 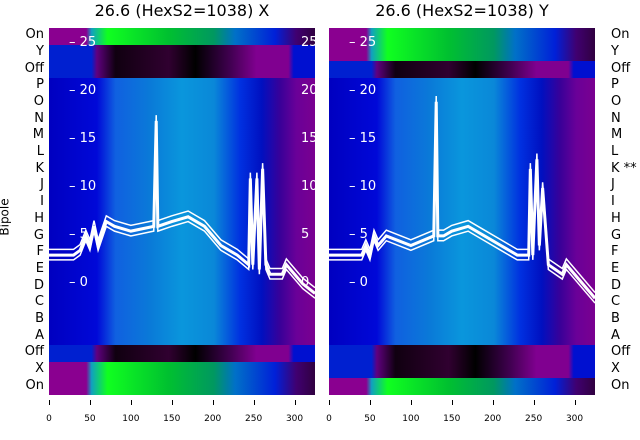 I want to click on inner-y-tick-label: – 5, so click(x=358, y=234).